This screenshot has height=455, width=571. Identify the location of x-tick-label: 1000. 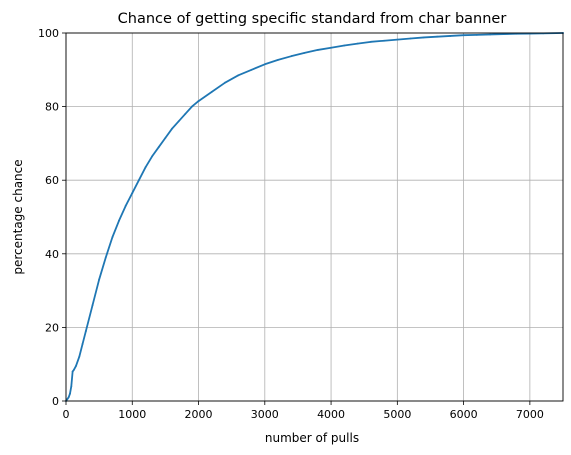
(132, 414).